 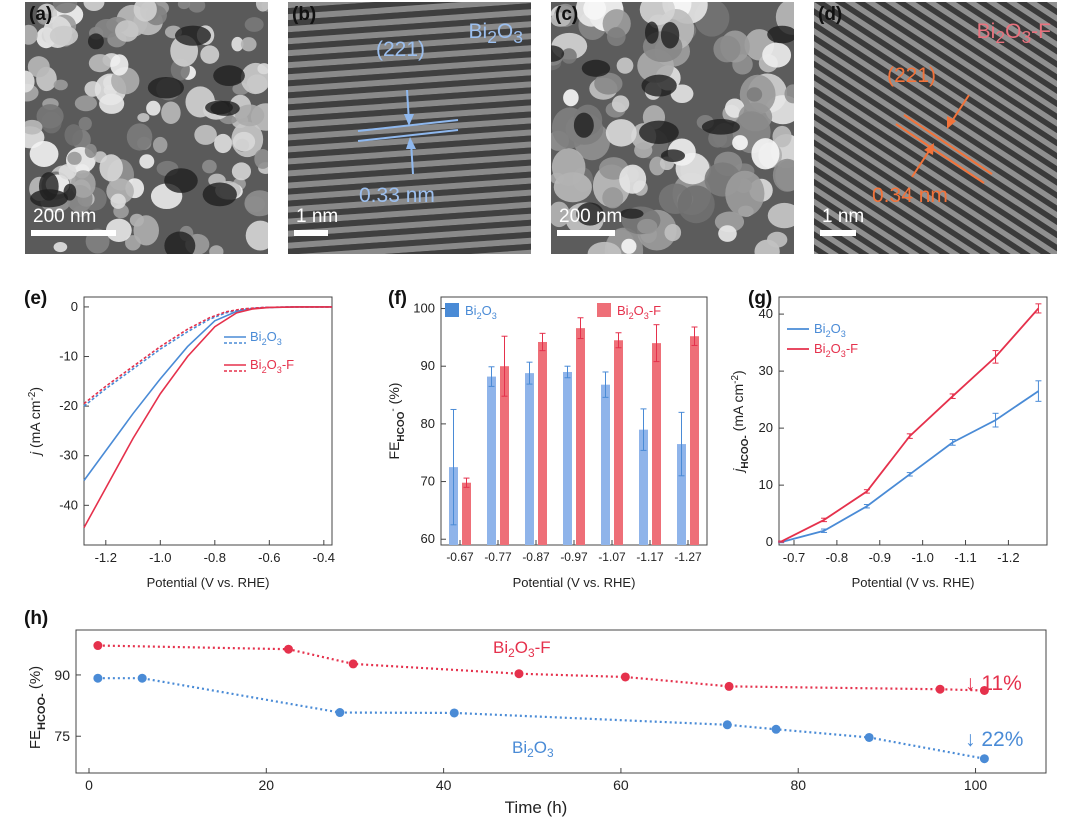 I want to click on x-axis-label: Potential (V vs. RHE), so click(x=208, y=582).